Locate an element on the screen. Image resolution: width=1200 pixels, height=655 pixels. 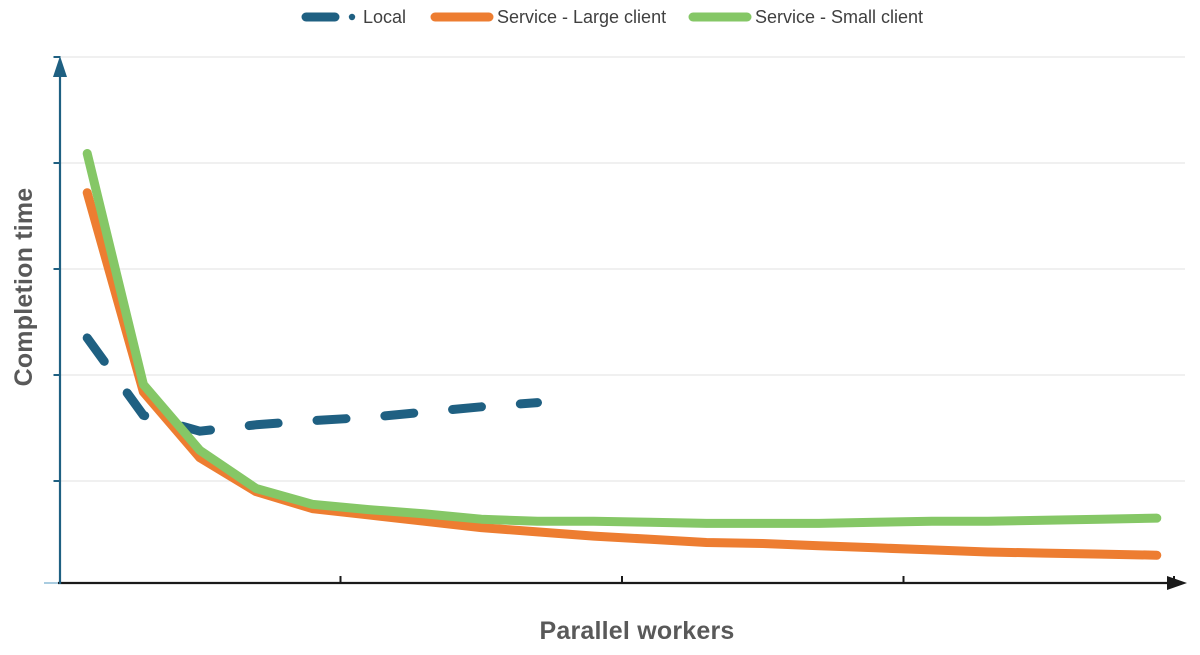
legend-item-local: Local is located at coordinates (353, 17).